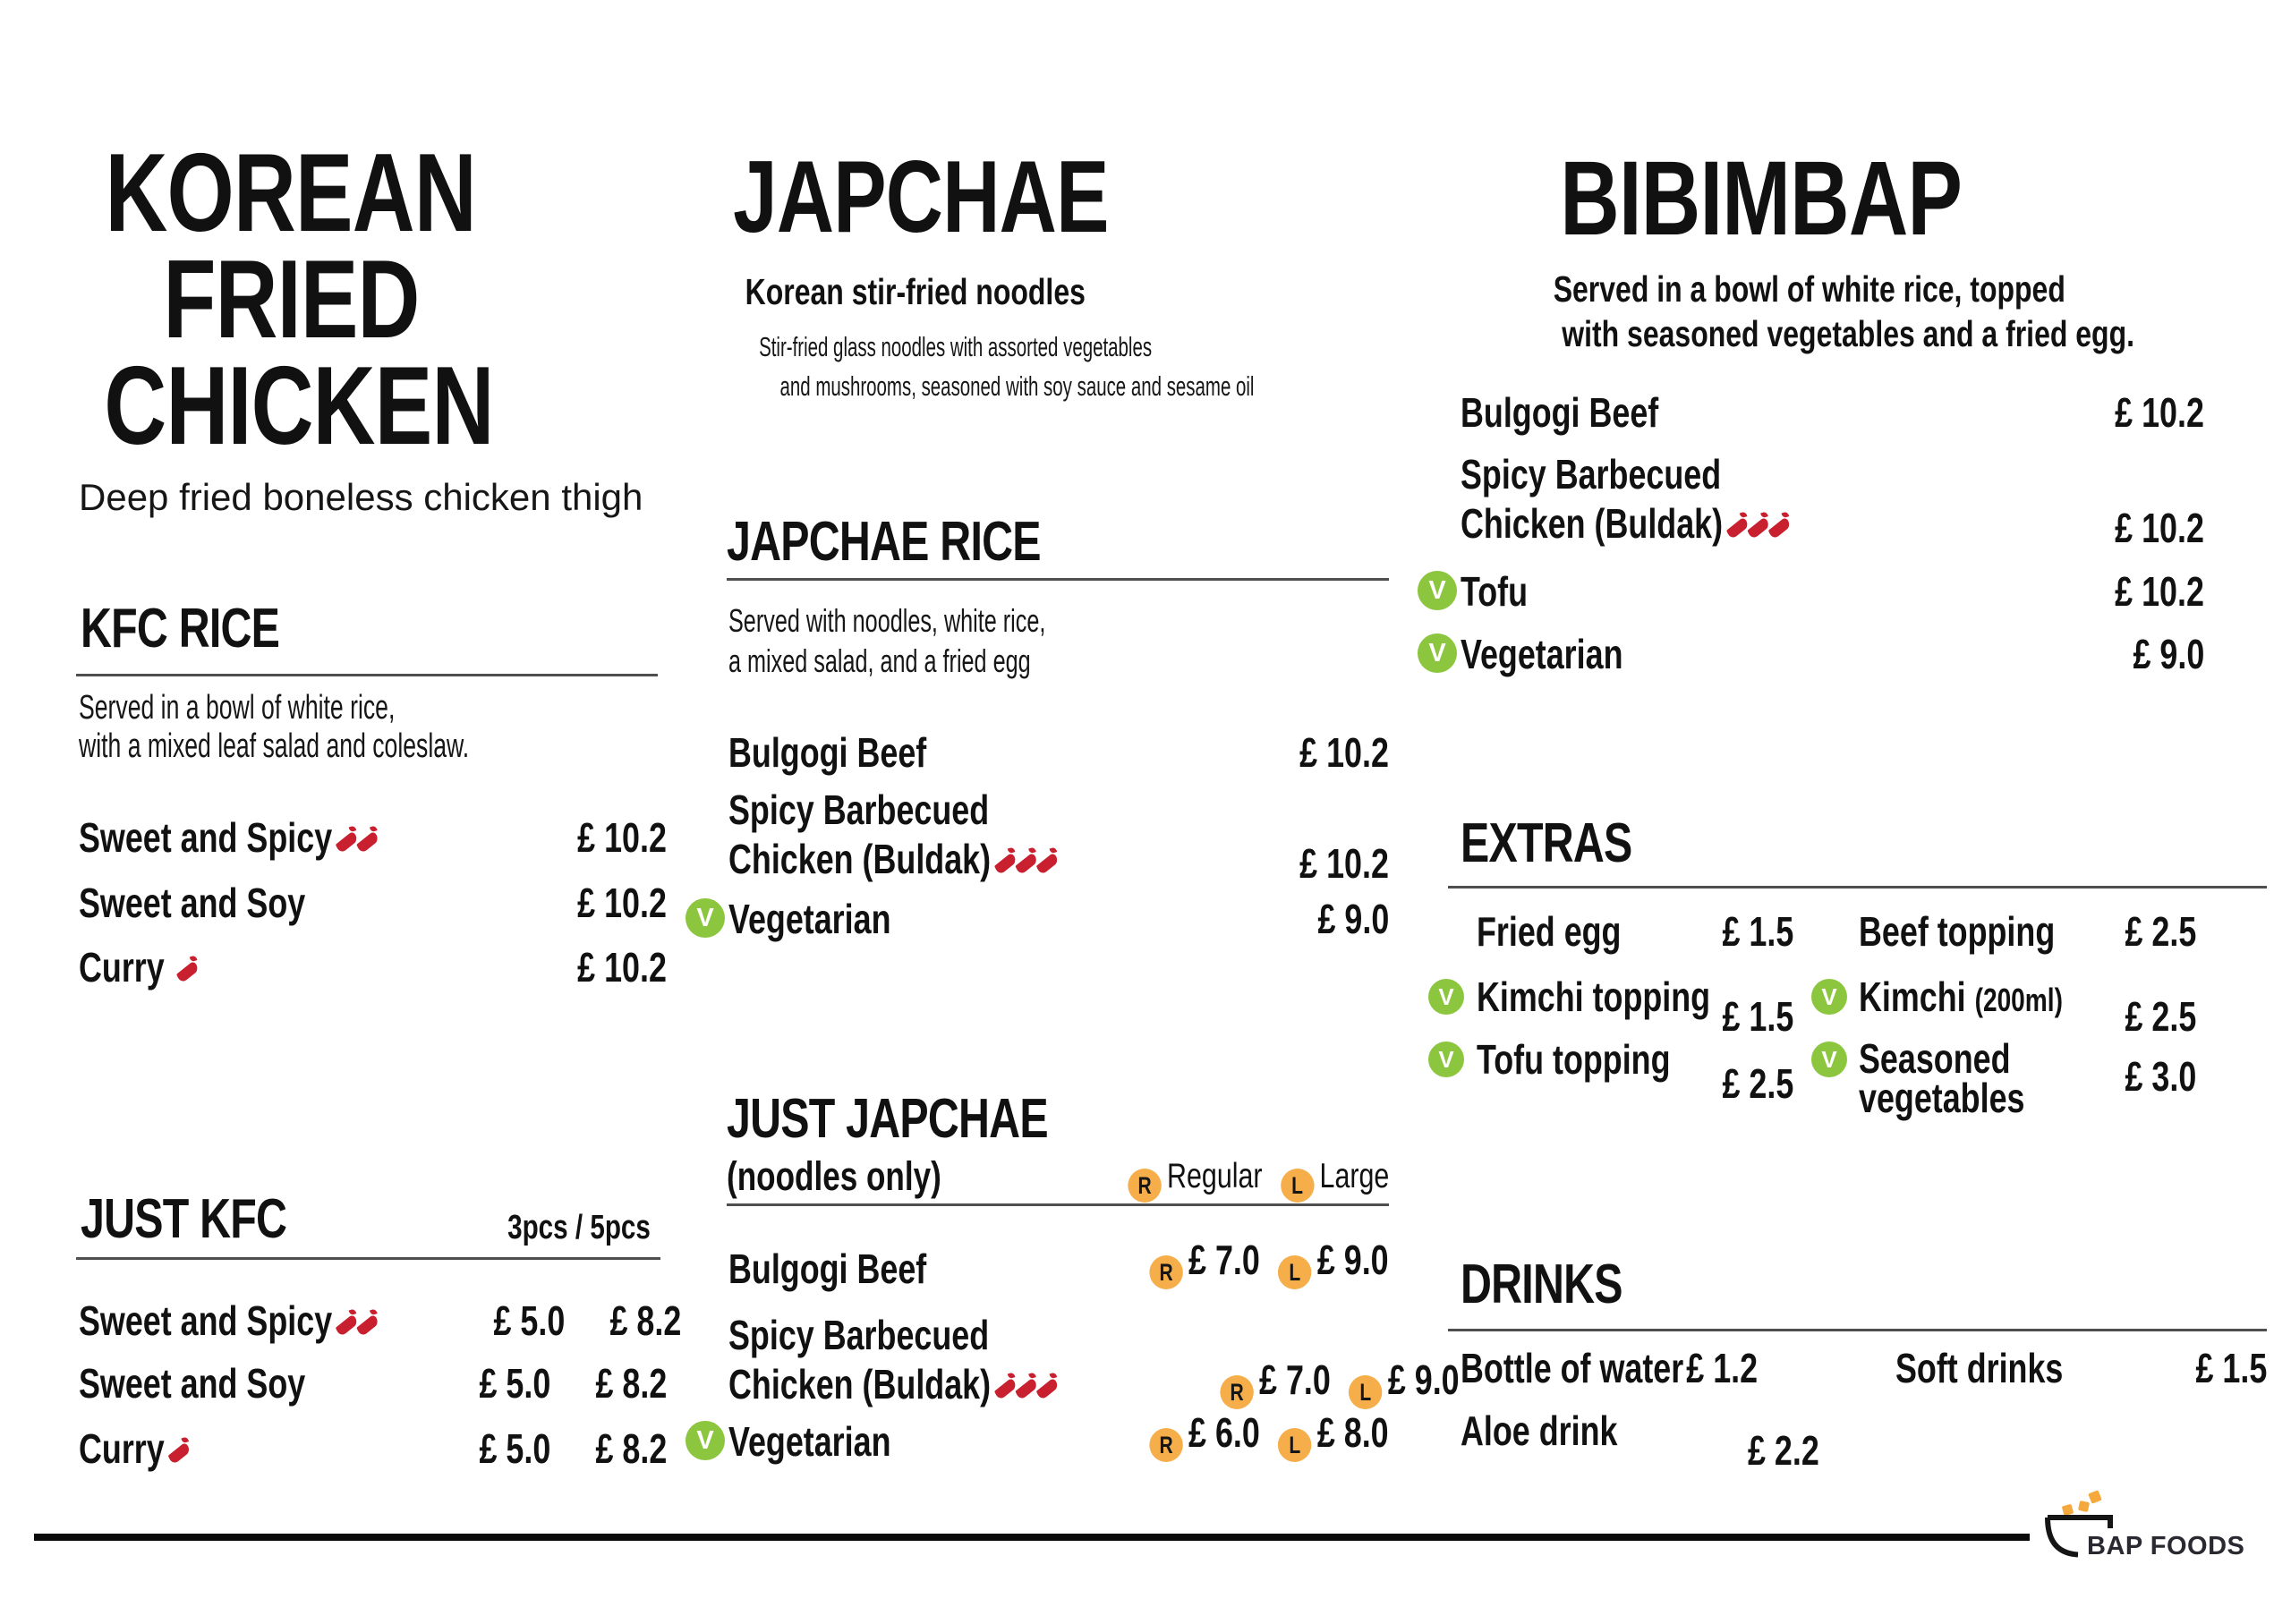 The image size is (2291, 1624). What do you see at coordinates (373, 902) in the screenshot?
I see `menu-item-row: Sweet and Soy £ 10.2` at bounding box center [373, 902].